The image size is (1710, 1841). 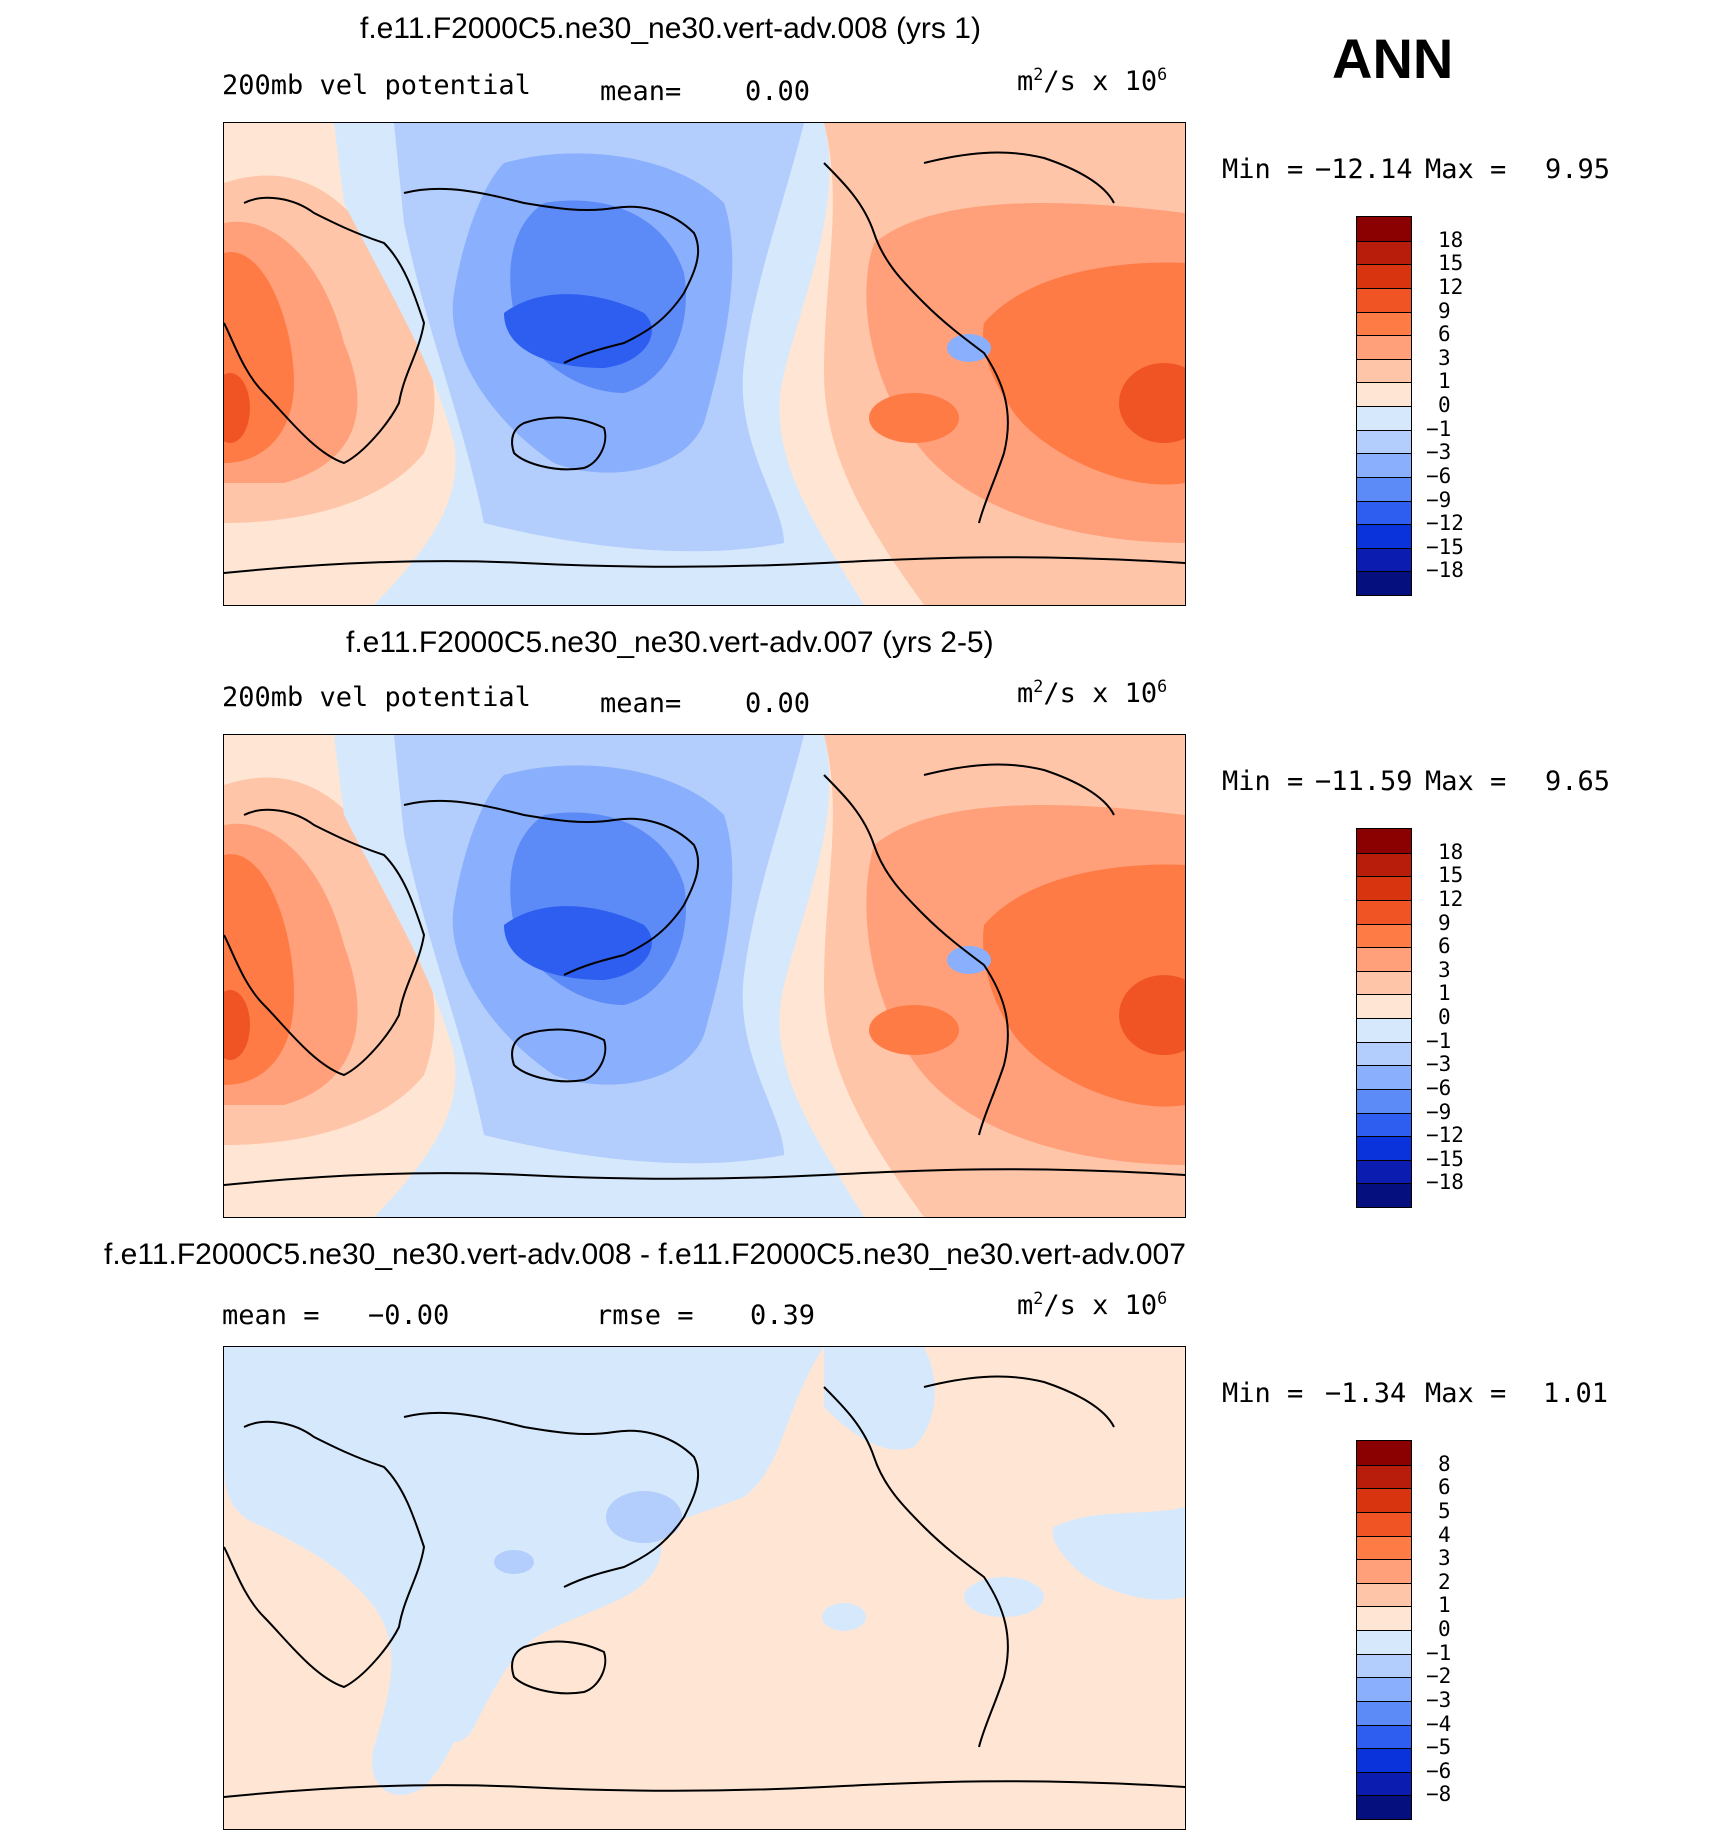 I want to click on panel-3-mean-value: −0.00, so click(x=409, y=1315).